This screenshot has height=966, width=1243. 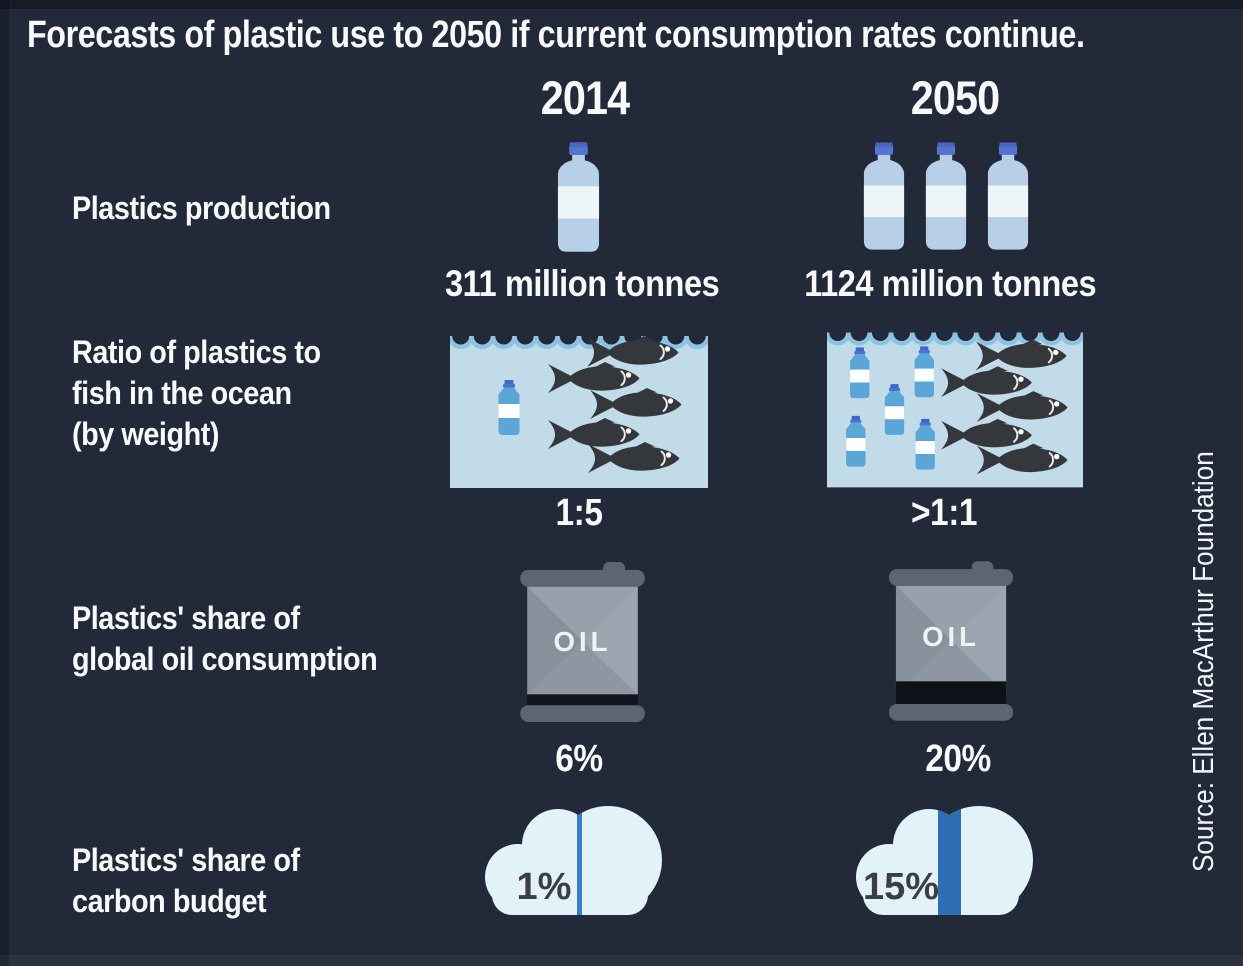 I want to click on bottom-edge-shade, so click(x=621, y=960).